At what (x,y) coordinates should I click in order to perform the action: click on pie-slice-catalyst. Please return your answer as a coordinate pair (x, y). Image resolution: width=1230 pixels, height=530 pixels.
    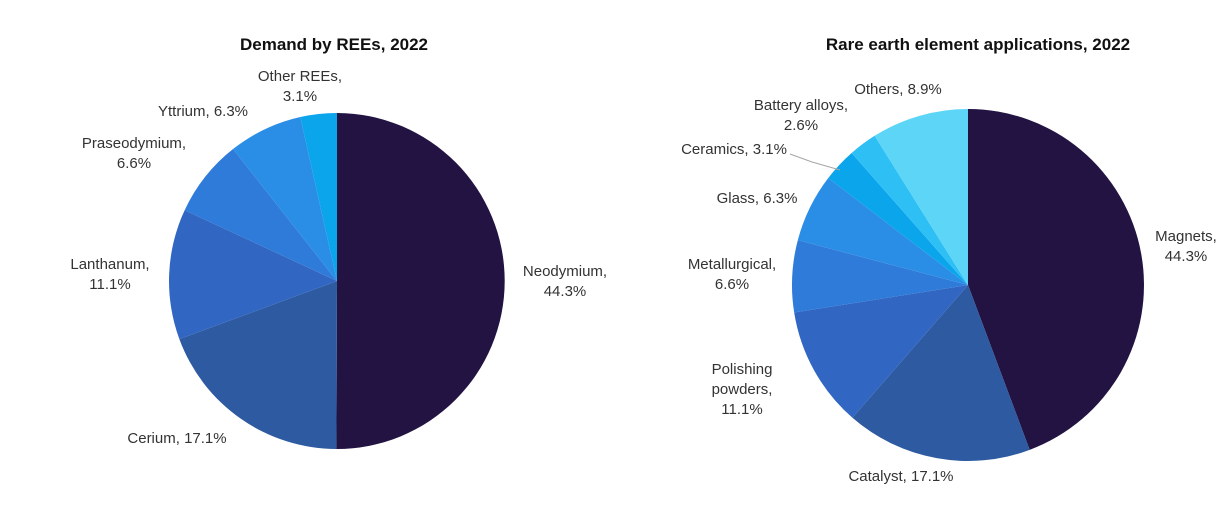
    Looking at the image, I should click on (941, 373).